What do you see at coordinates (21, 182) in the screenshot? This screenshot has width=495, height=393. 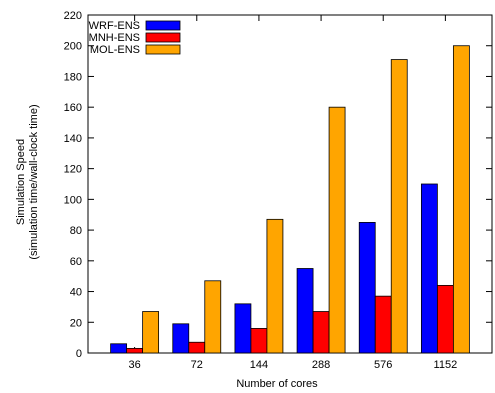 I see `y-axis-label: Simulation Speed` at bounding box center [21, 182].